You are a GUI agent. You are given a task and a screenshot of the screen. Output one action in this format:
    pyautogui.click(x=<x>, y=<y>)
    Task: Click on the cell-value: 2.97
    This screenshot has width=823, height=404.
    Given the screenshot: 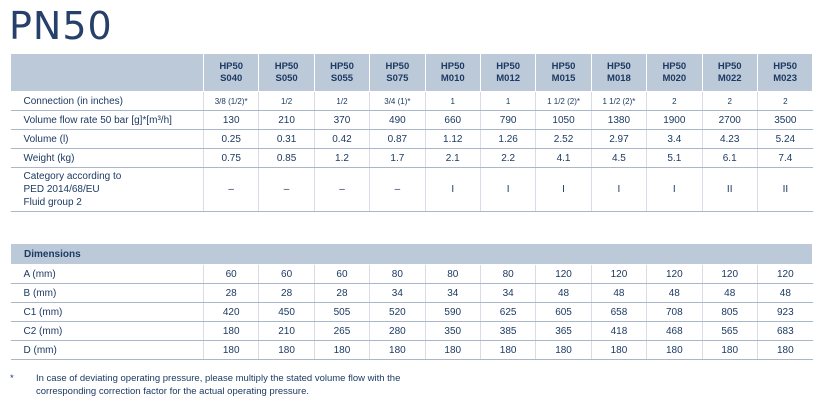 What is the action you would take?
    pyautogui.click(x=619, y=139)
    